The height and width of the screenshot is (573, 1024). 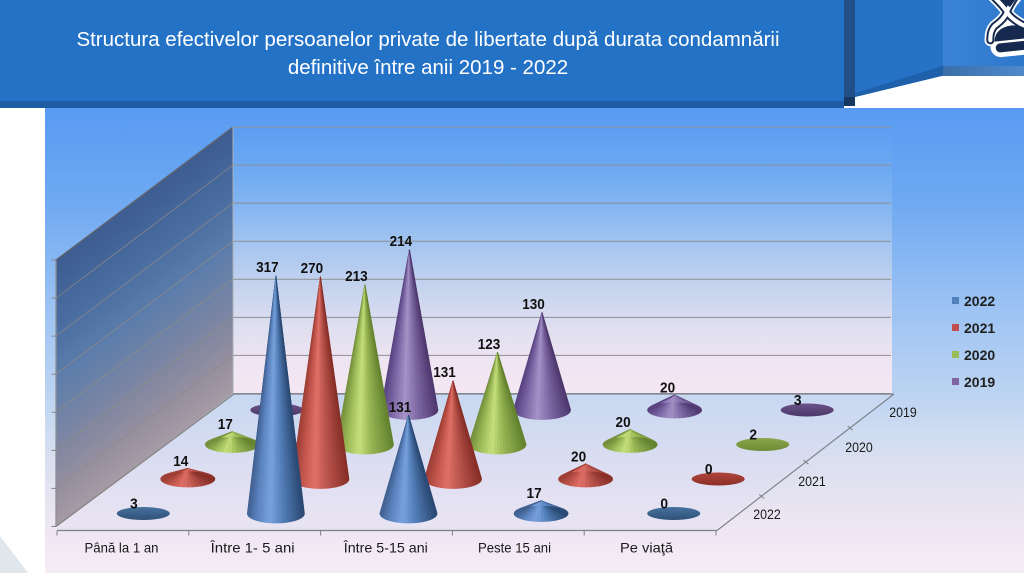 I want to click on svg-text: Pe viaţă, so click(x=646, y=548).